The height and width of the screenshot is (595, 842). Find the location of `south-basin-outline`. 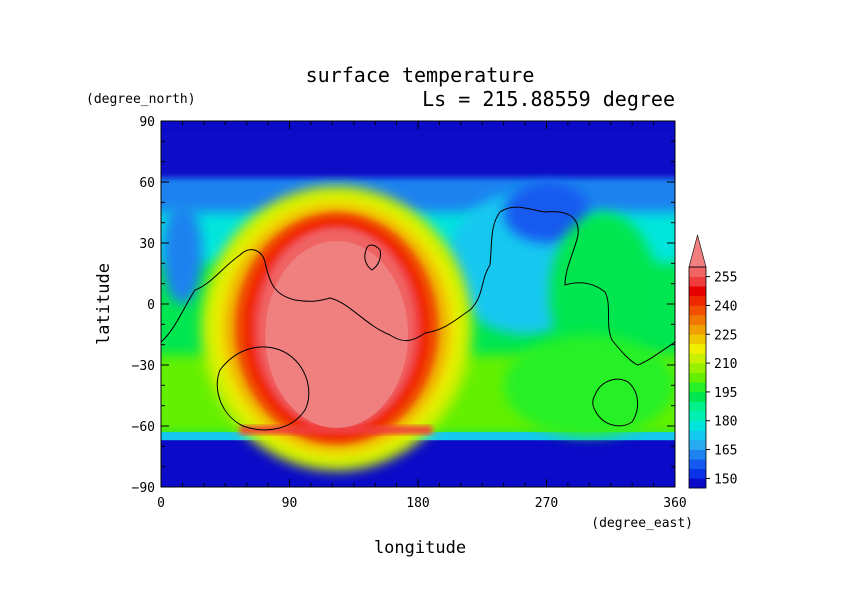

south-basin-outline is located at coordinates (263, 388).